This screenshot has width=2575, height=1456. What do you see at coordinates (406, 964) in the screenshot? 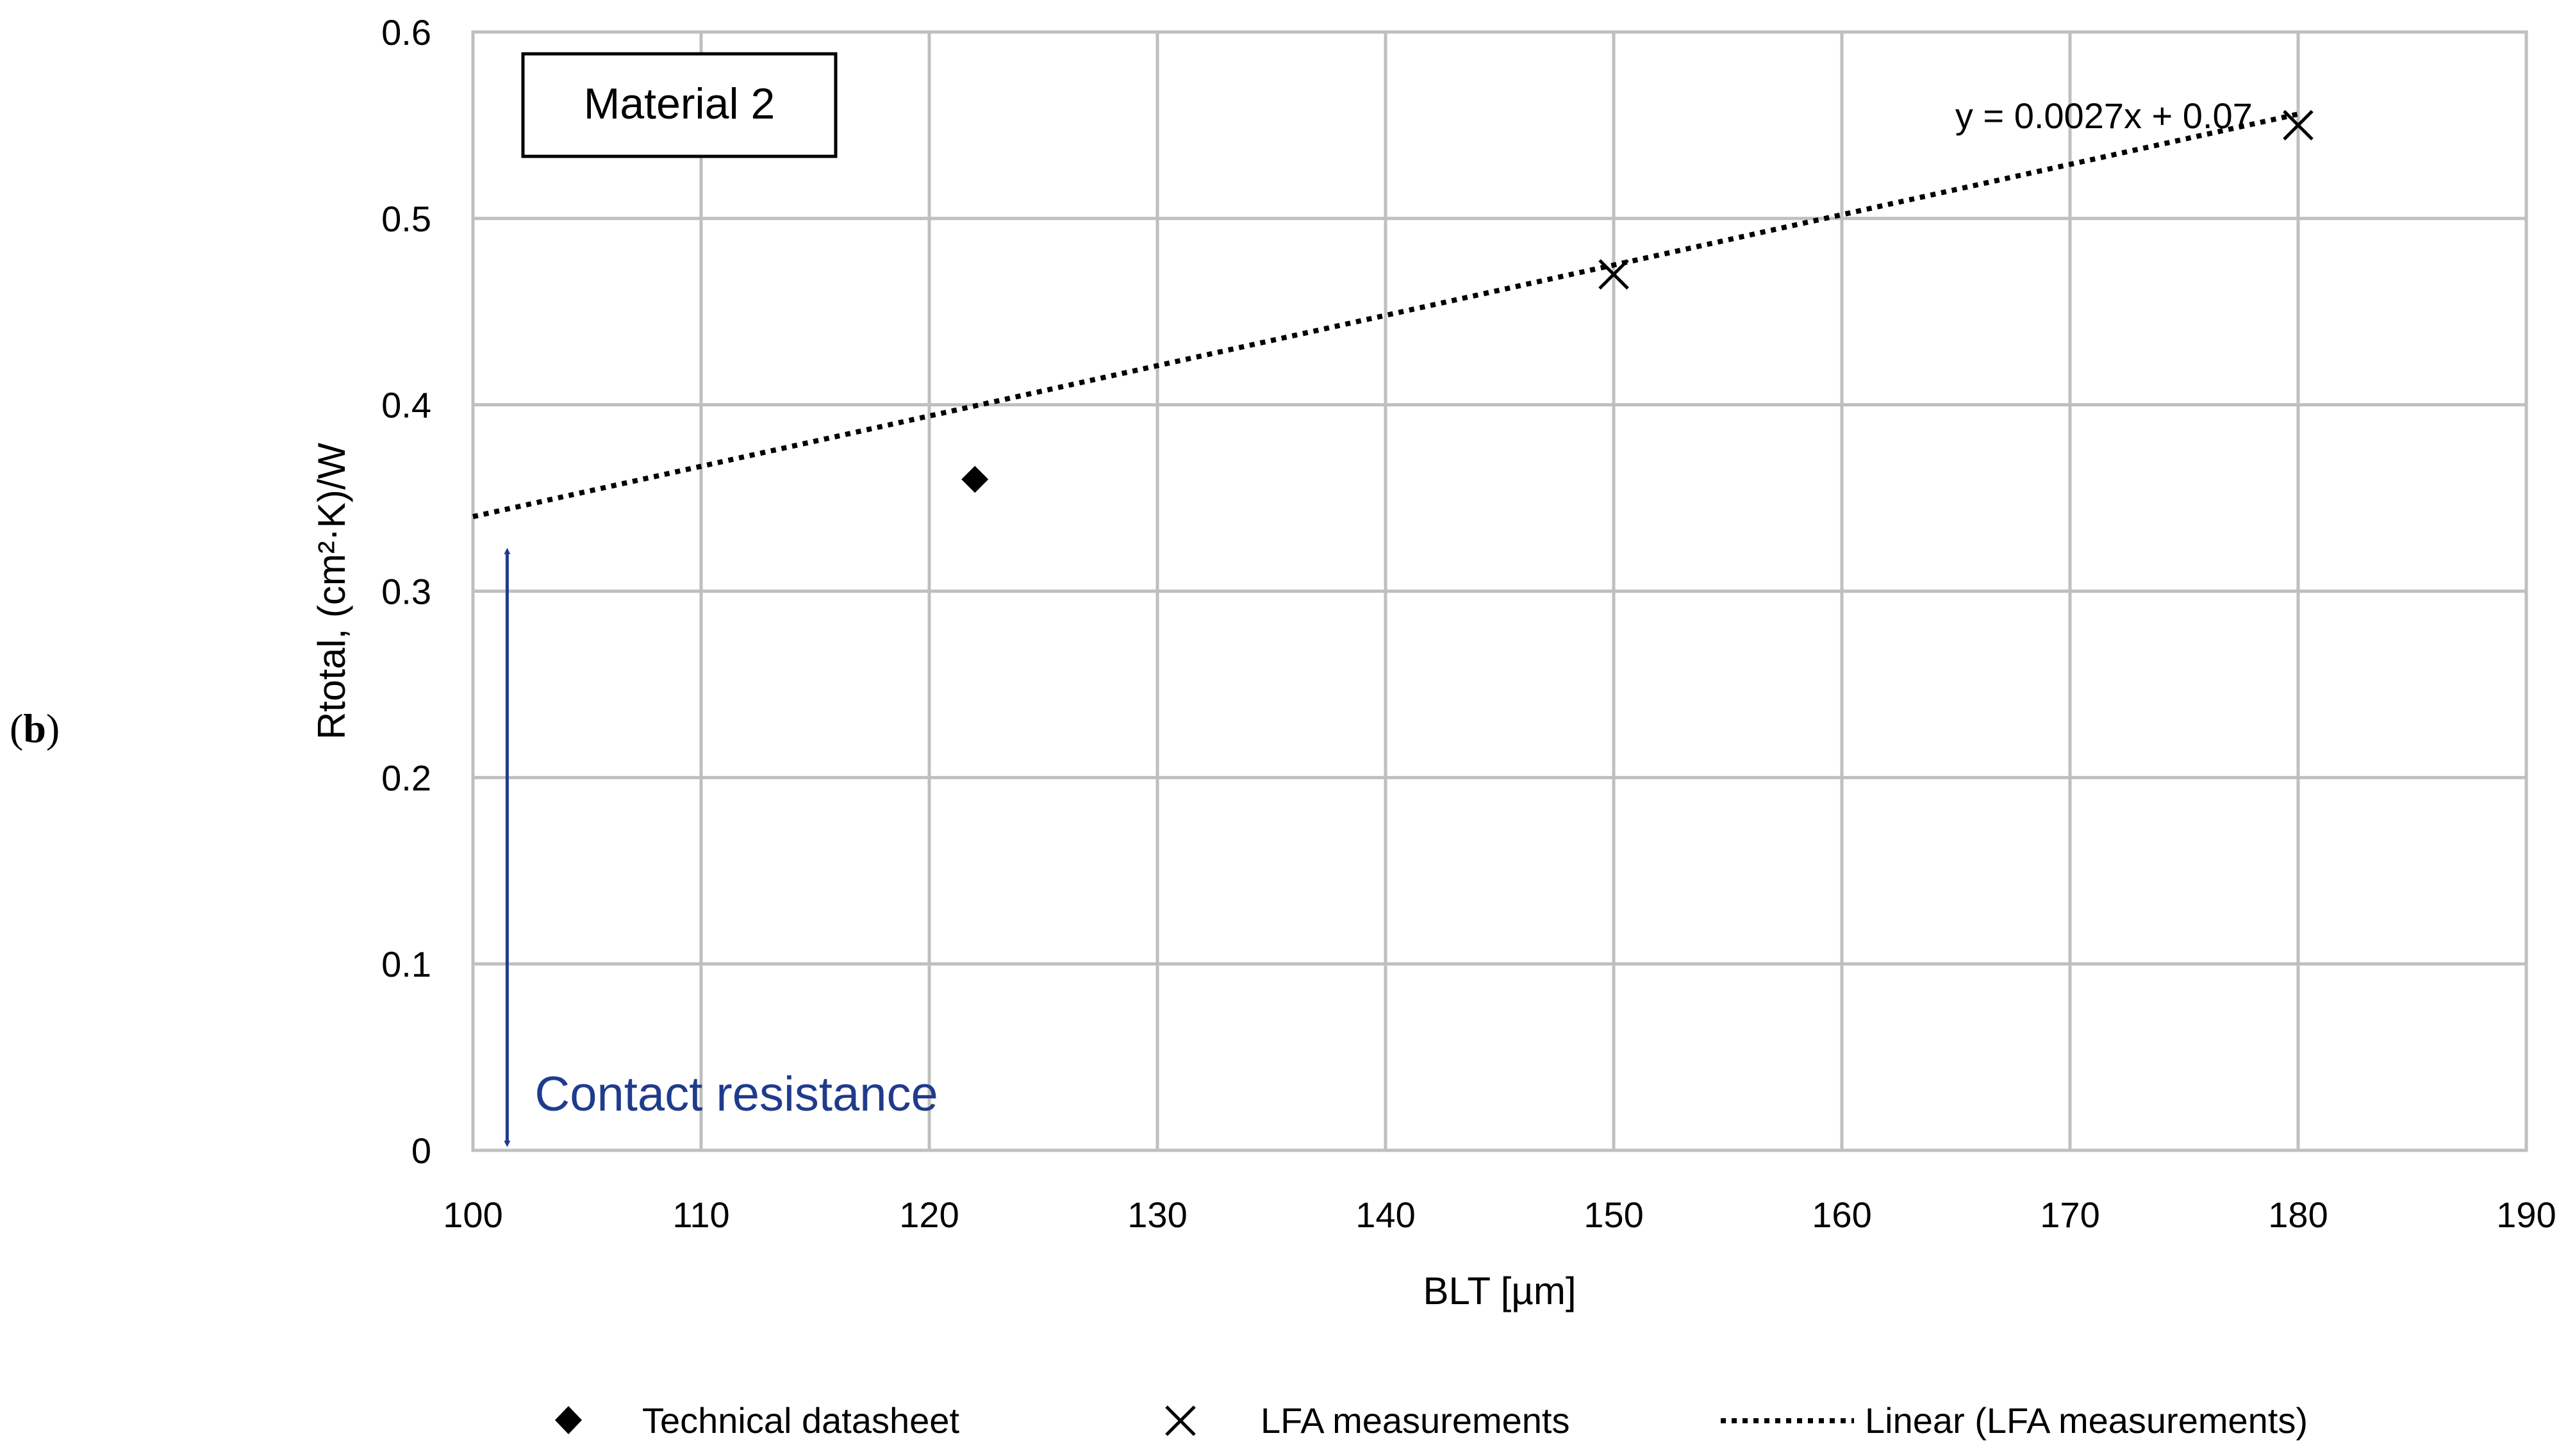
I see `y-tick-label: 0.1` at bounding box center [406, 964].